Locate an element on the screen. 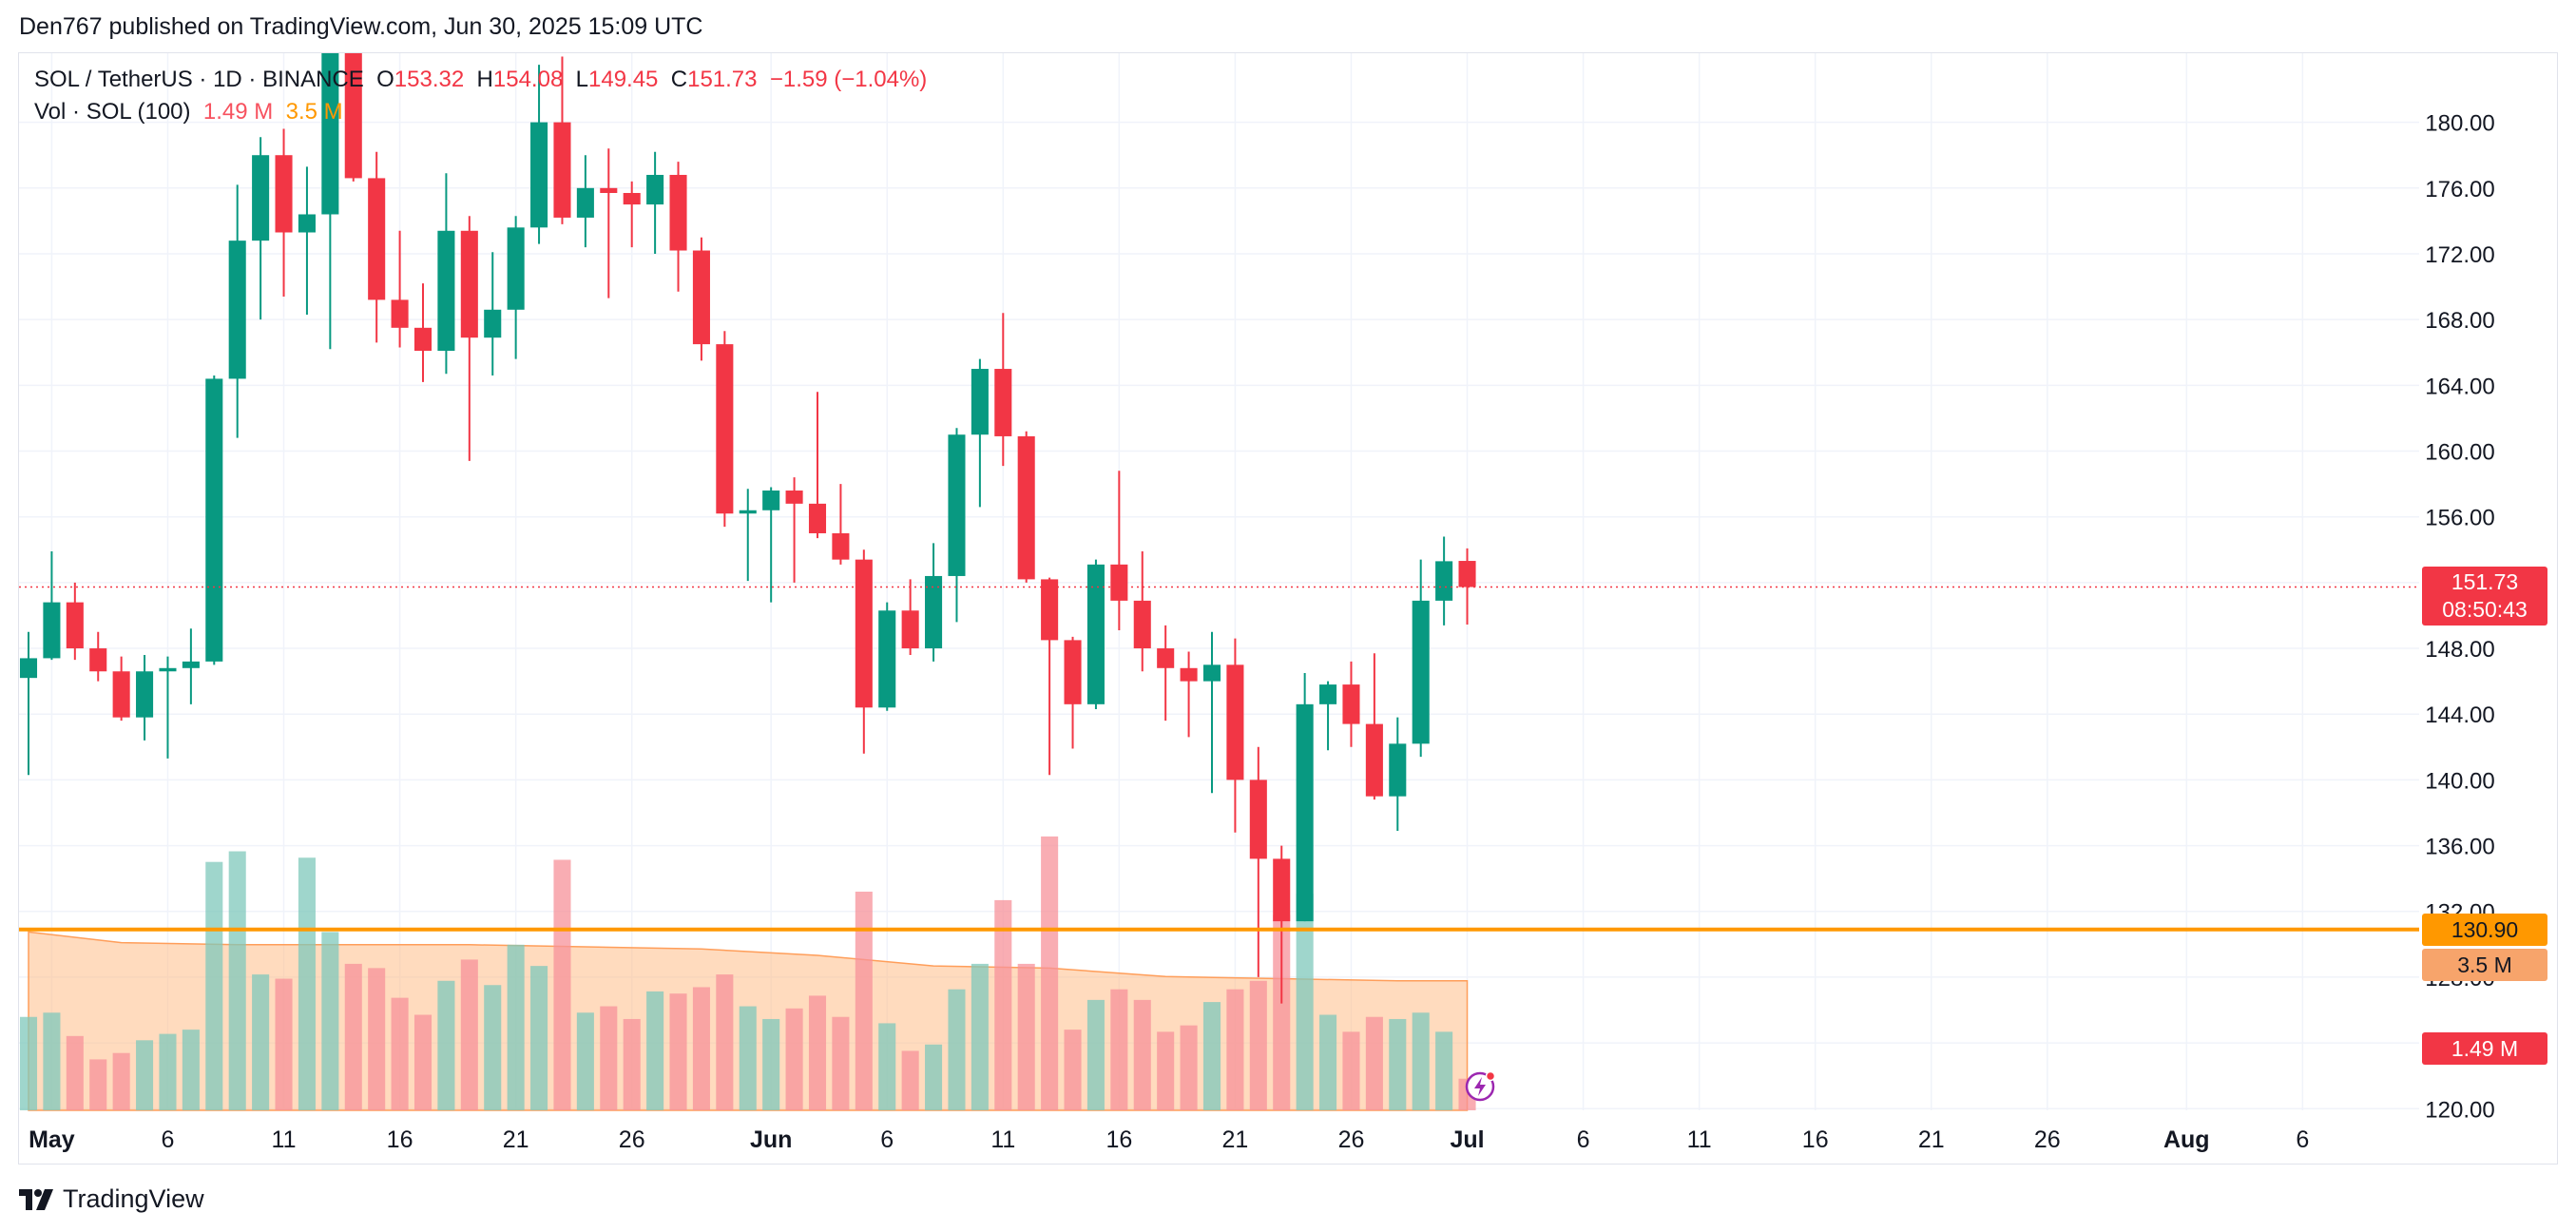  legend-low-label: L is located at coordinates (581, 79).